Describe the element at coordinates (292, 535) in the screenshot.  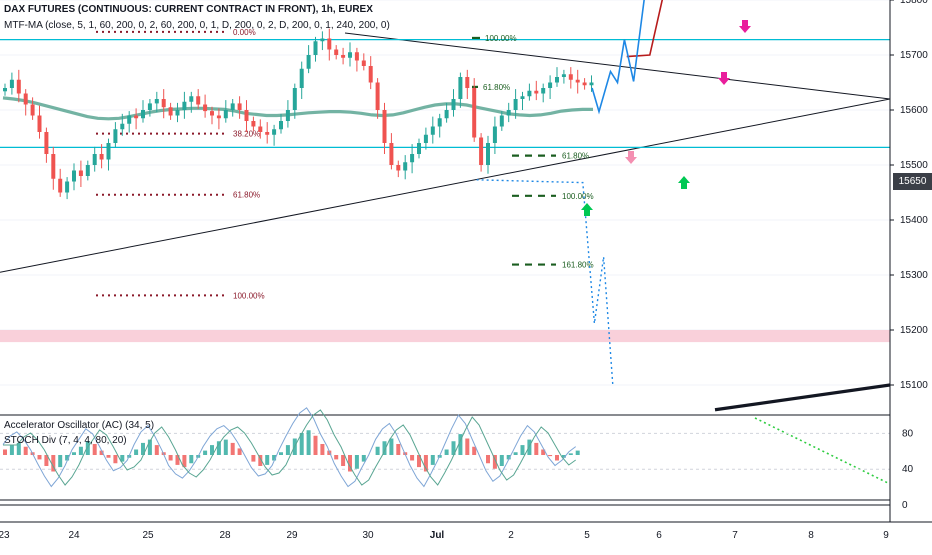
I see `time-axis-label: 29` at that location.